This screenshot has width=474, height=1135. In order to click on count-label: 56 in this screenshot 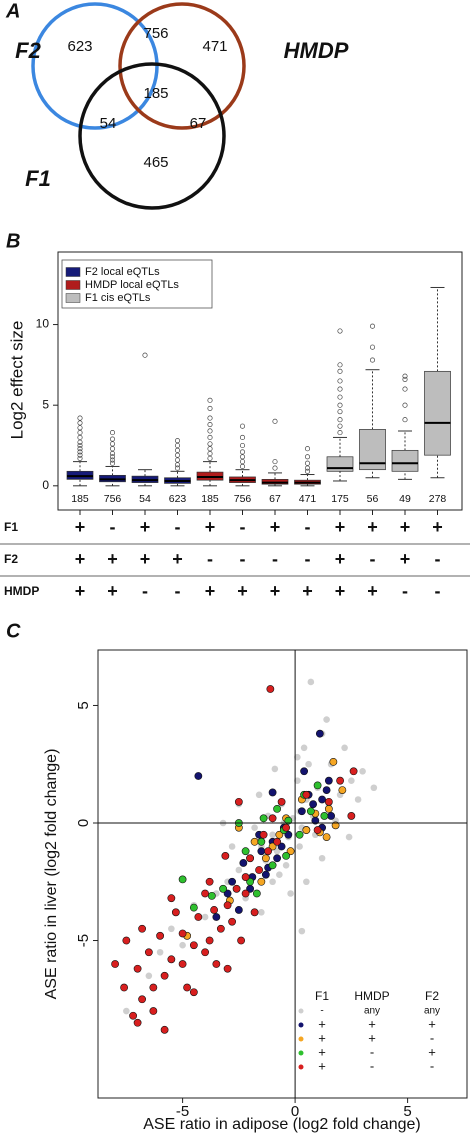, I will do `click(373, 499)`.